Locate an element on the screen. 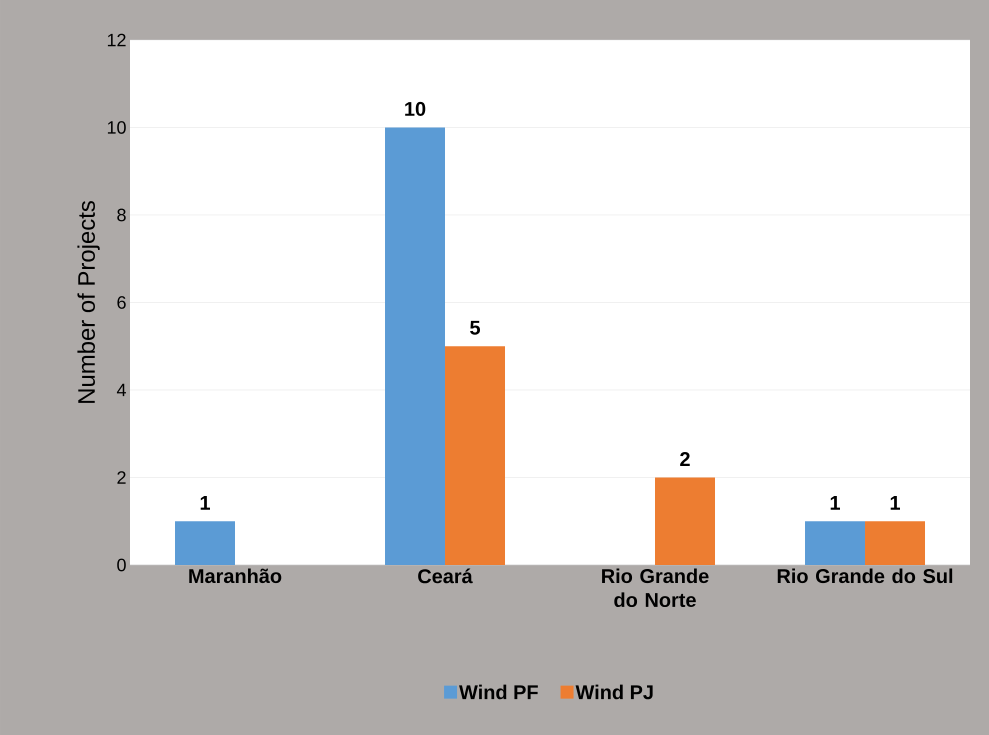  legend-label: Wind PF is located at coordinates (498, 692).